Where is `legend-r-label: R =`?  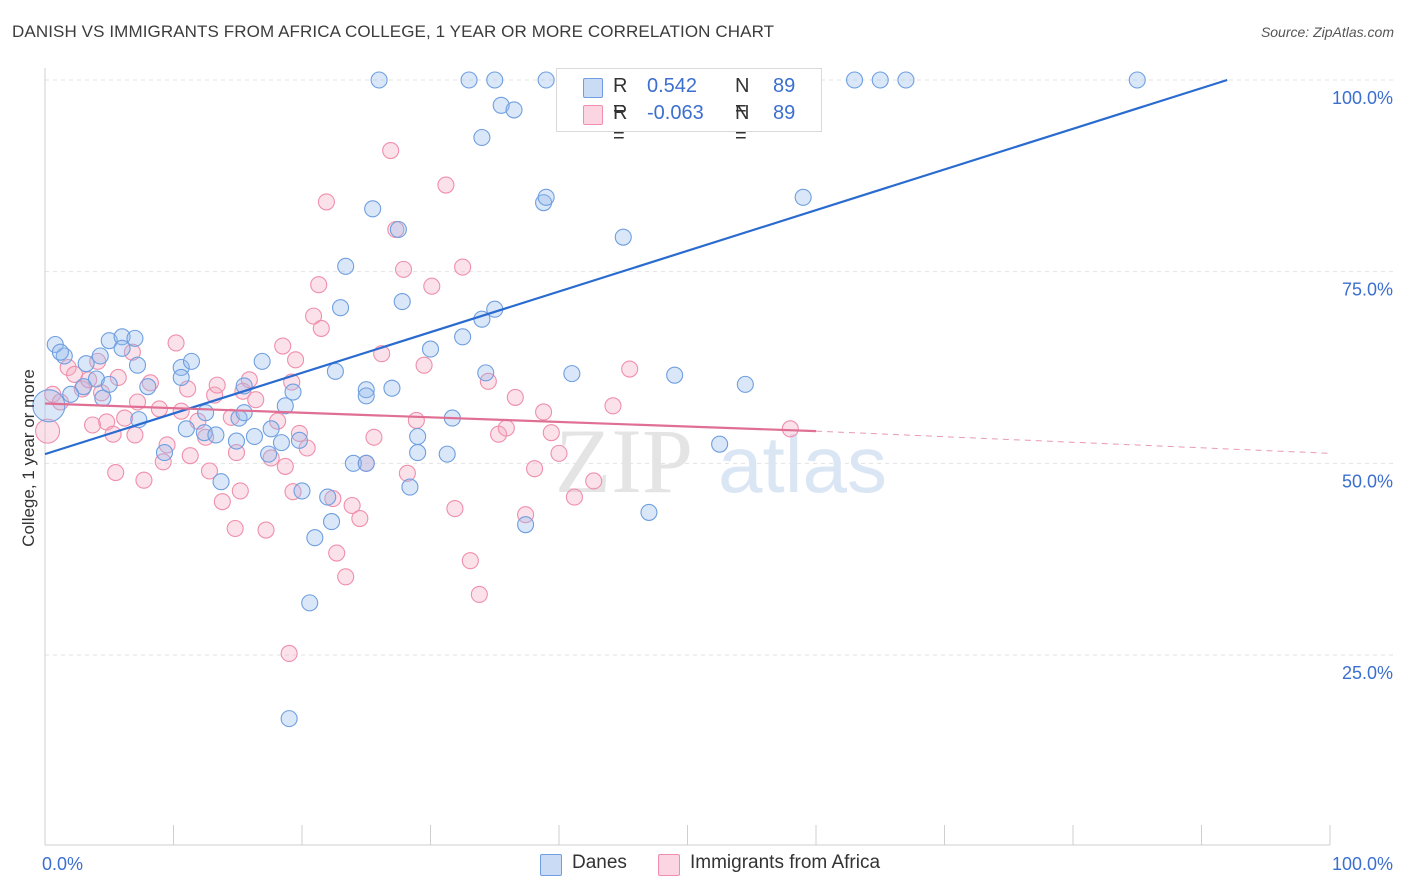
legend-r-label: R = is located at coordinates (620, 97).